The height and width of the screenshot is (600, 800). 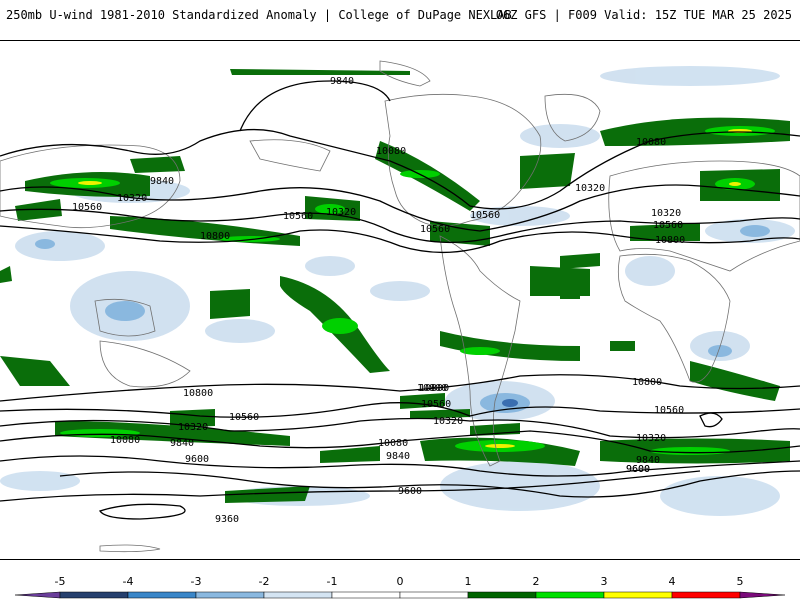 What do you see at coordinates (227, 519) in the screenshot?
I see `contour-label: 9360` at bounding box center [227, 519].